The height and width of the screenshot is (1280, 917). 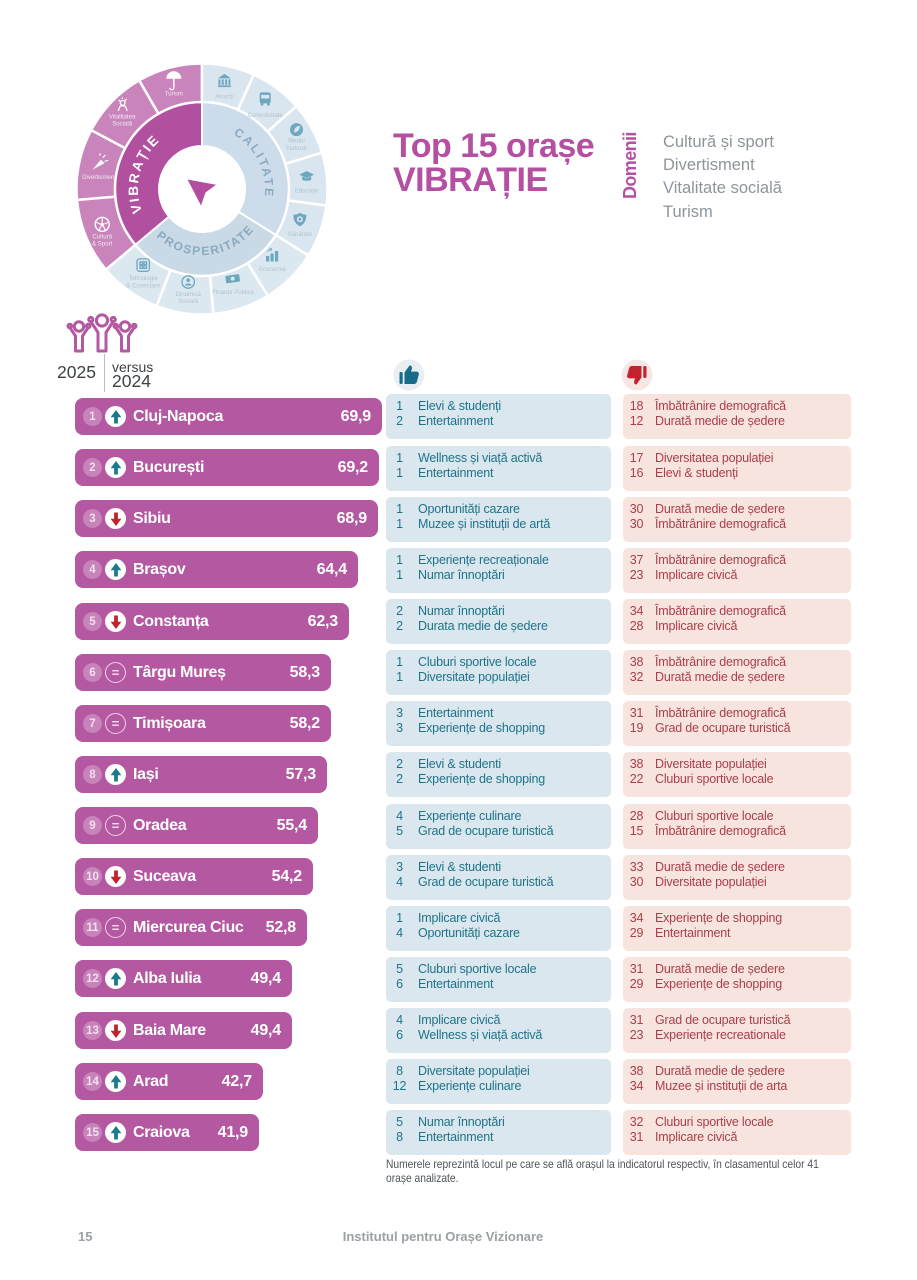 I want to click on svg-text: Tehnologie, so click(x=143, y=278).